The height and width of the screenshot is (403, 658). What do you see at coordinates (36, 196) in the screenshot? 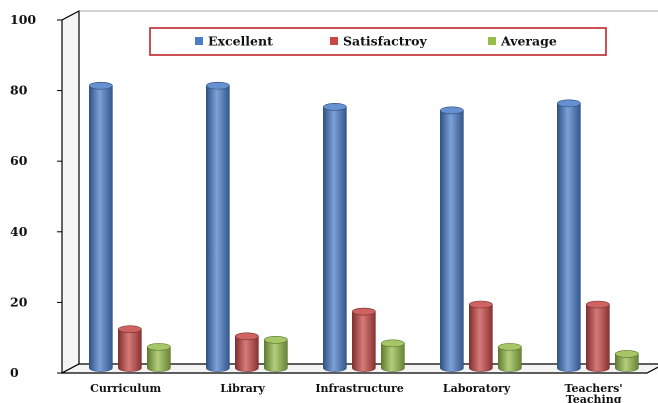
I see `y-axis-ticks: 0 20 40 60 80 100` at bounding box center [36, 196].